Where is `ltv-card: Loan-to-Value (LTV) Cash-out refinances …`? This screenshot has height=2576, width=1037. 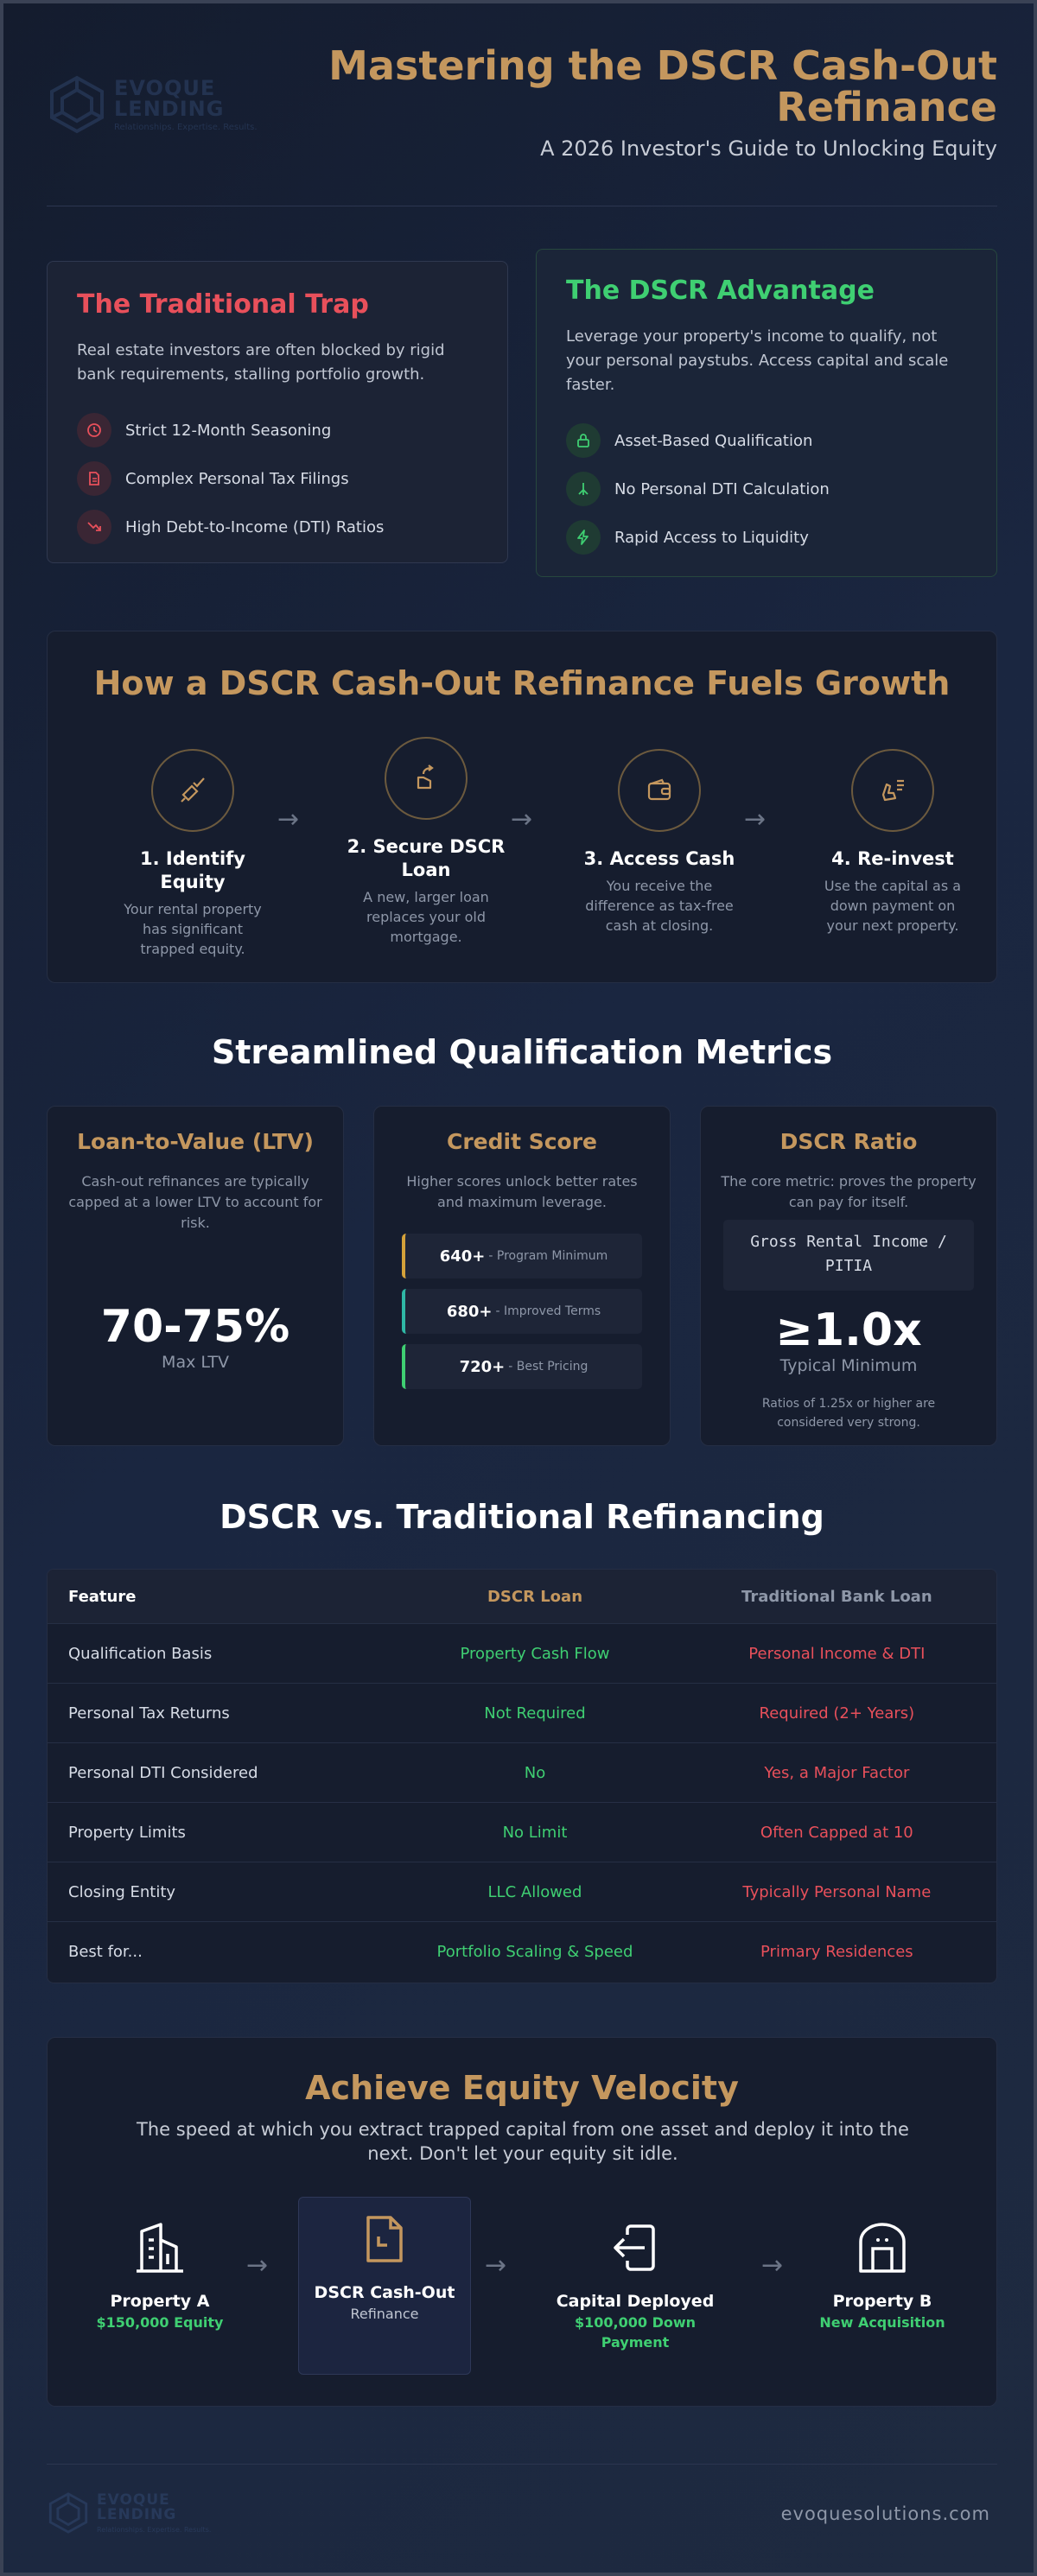
ltv-card: Loan-to-Value (LTV) Cash-out refinances … is located at coordinates (195, 1276).